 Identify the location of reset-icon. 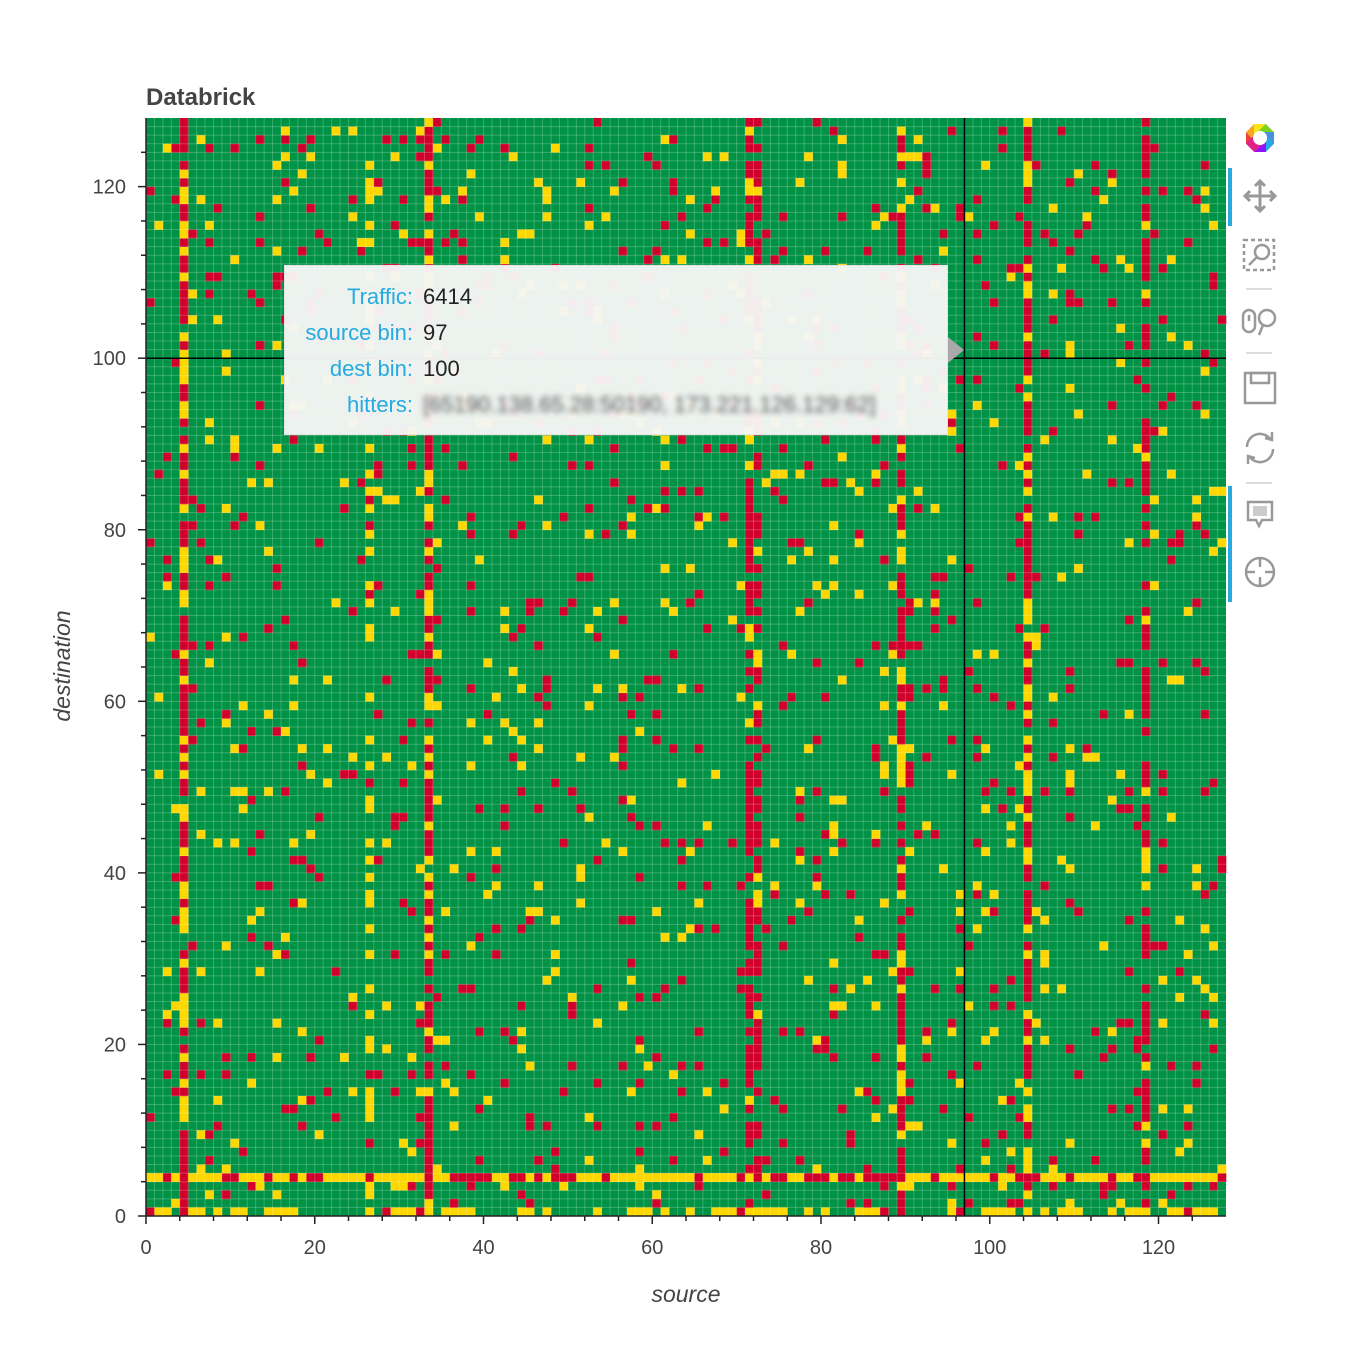
(1260, 448).